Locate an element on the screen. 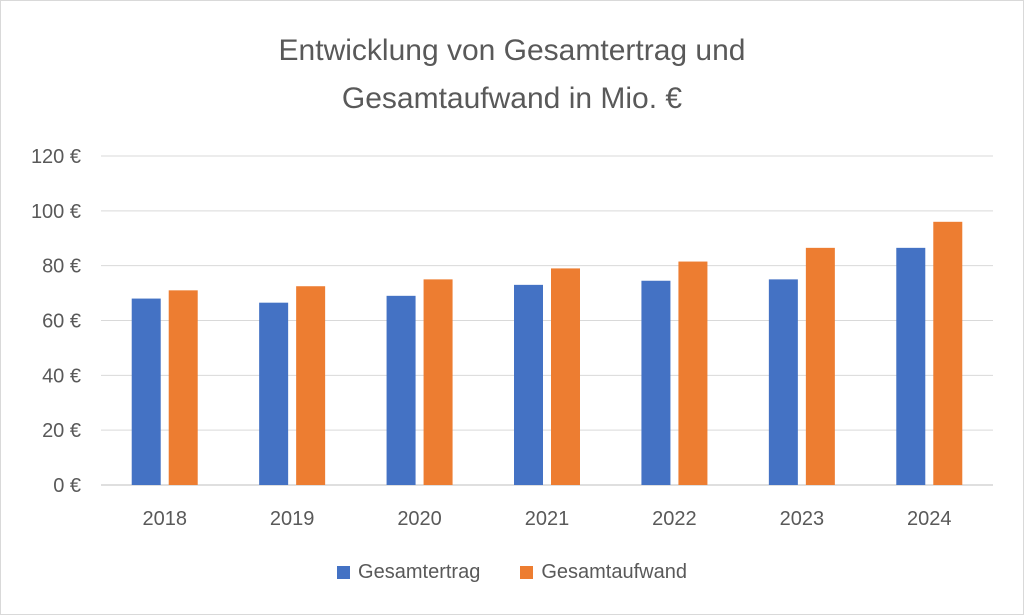 The height and width of the screenshot is (615, 1024). x-tick-label-2018: 2018 is located at coordinates (164, 519).